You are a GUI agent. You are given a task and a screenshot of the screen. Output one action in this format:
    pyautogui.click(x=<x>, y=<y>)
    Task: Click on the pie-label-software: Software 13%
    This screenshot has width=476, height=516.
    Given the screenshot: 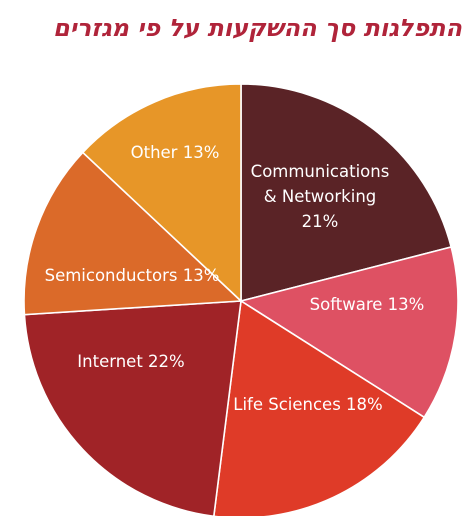 What is the action you would take?
    pyautogui.click(x=367, y=304)
    